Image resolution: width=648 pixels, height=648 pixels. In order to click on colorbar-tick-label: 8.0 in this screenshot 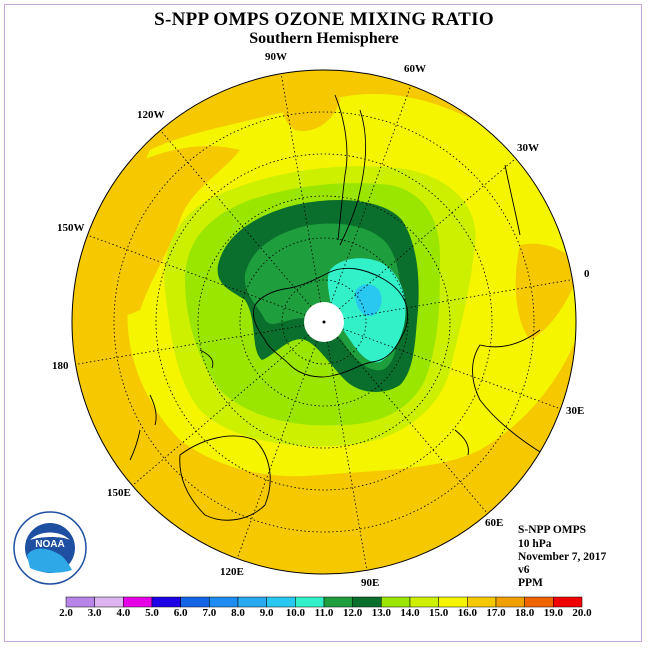, I will do `click(238, 613)`.